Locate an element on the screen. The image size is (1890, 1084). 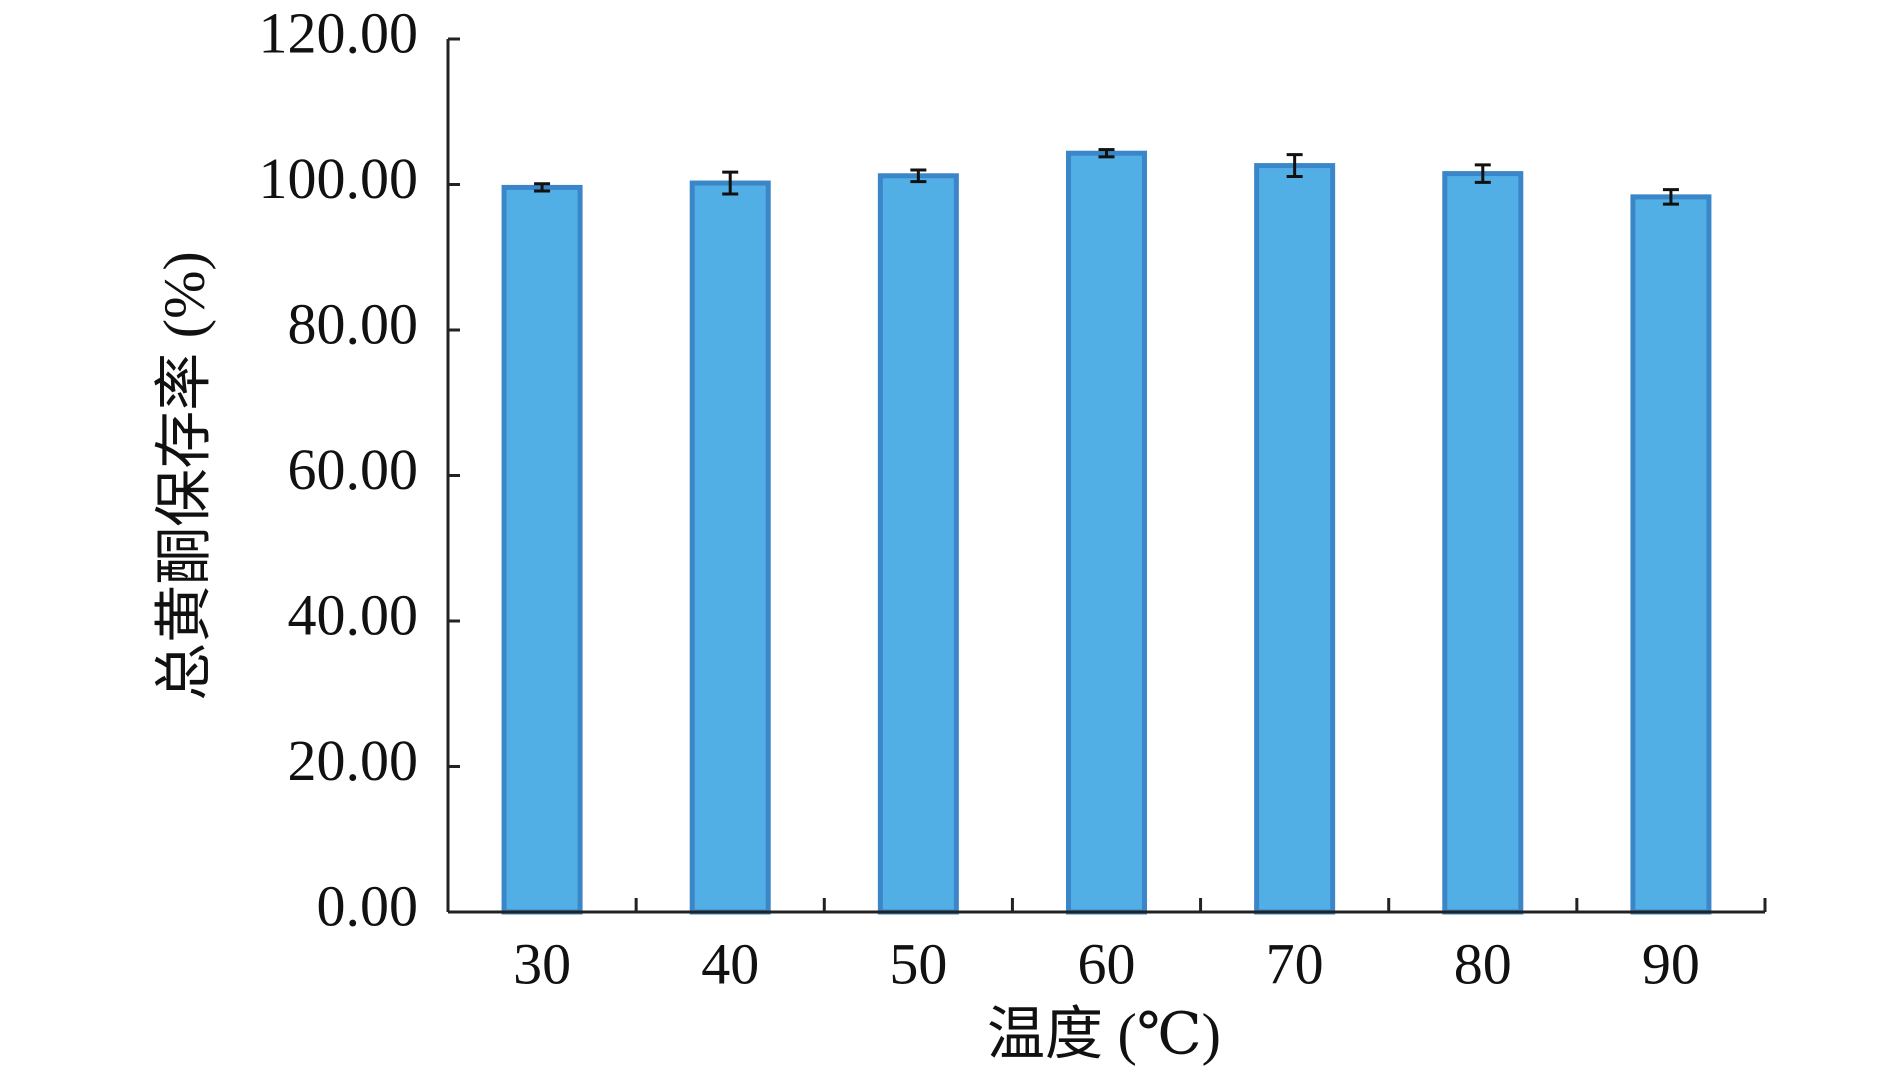
x-tick-label: 40 is located at coordinates (730, 963).